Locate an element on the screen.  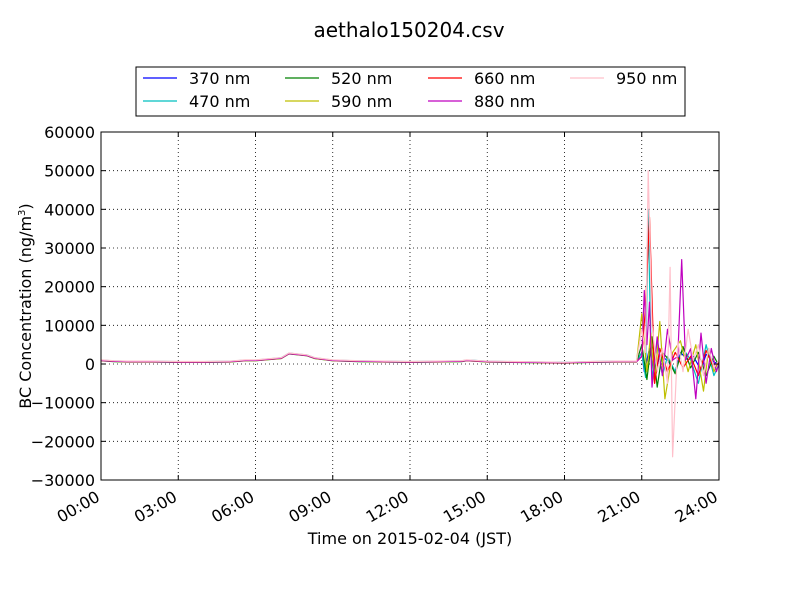
y-tick-label: 60000 is located at coordinates (69, 132).